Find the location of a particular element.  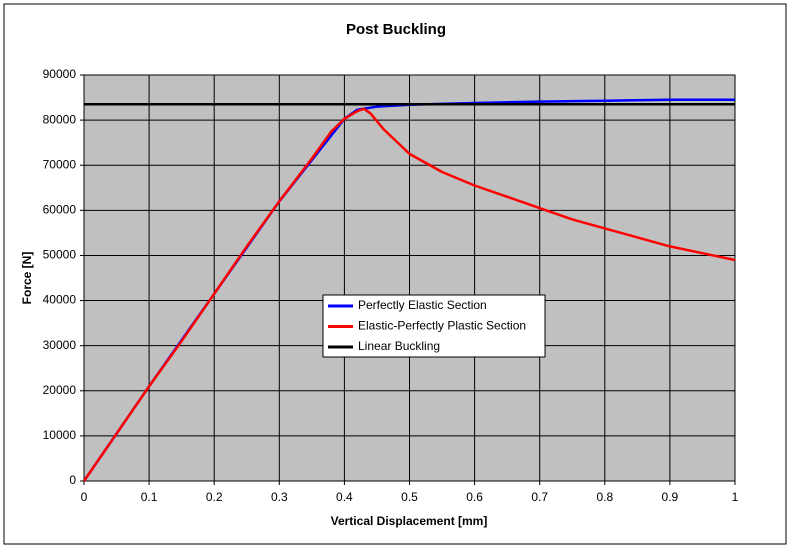

y-tick-label: 90000 is located at coordinates (60, 74).